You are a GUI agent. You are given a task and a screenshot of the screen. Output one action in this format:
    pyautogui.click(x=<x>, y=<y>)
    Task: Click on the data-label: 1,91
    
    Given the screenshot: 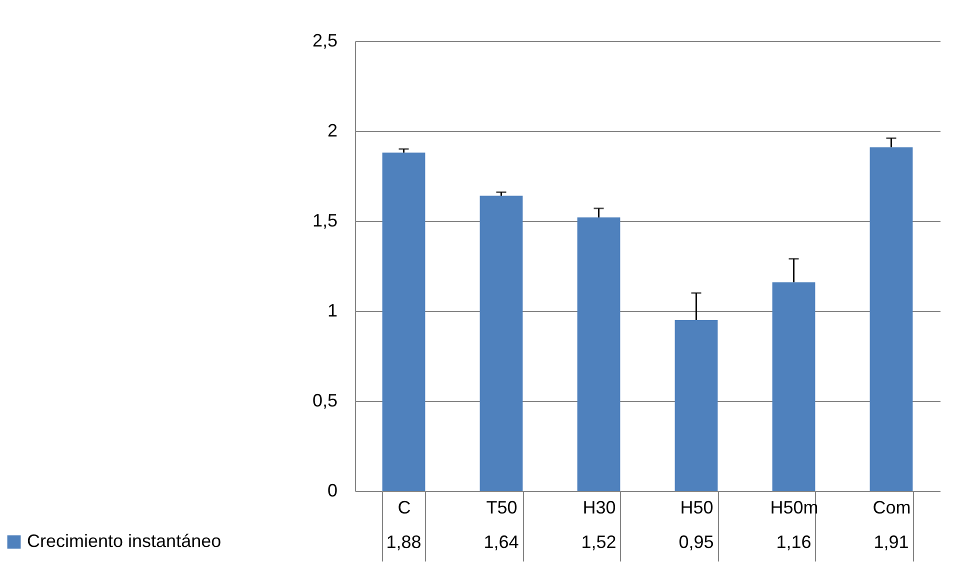 What is the action you would take?
    pyautogui.click(x=891, y=542)
    